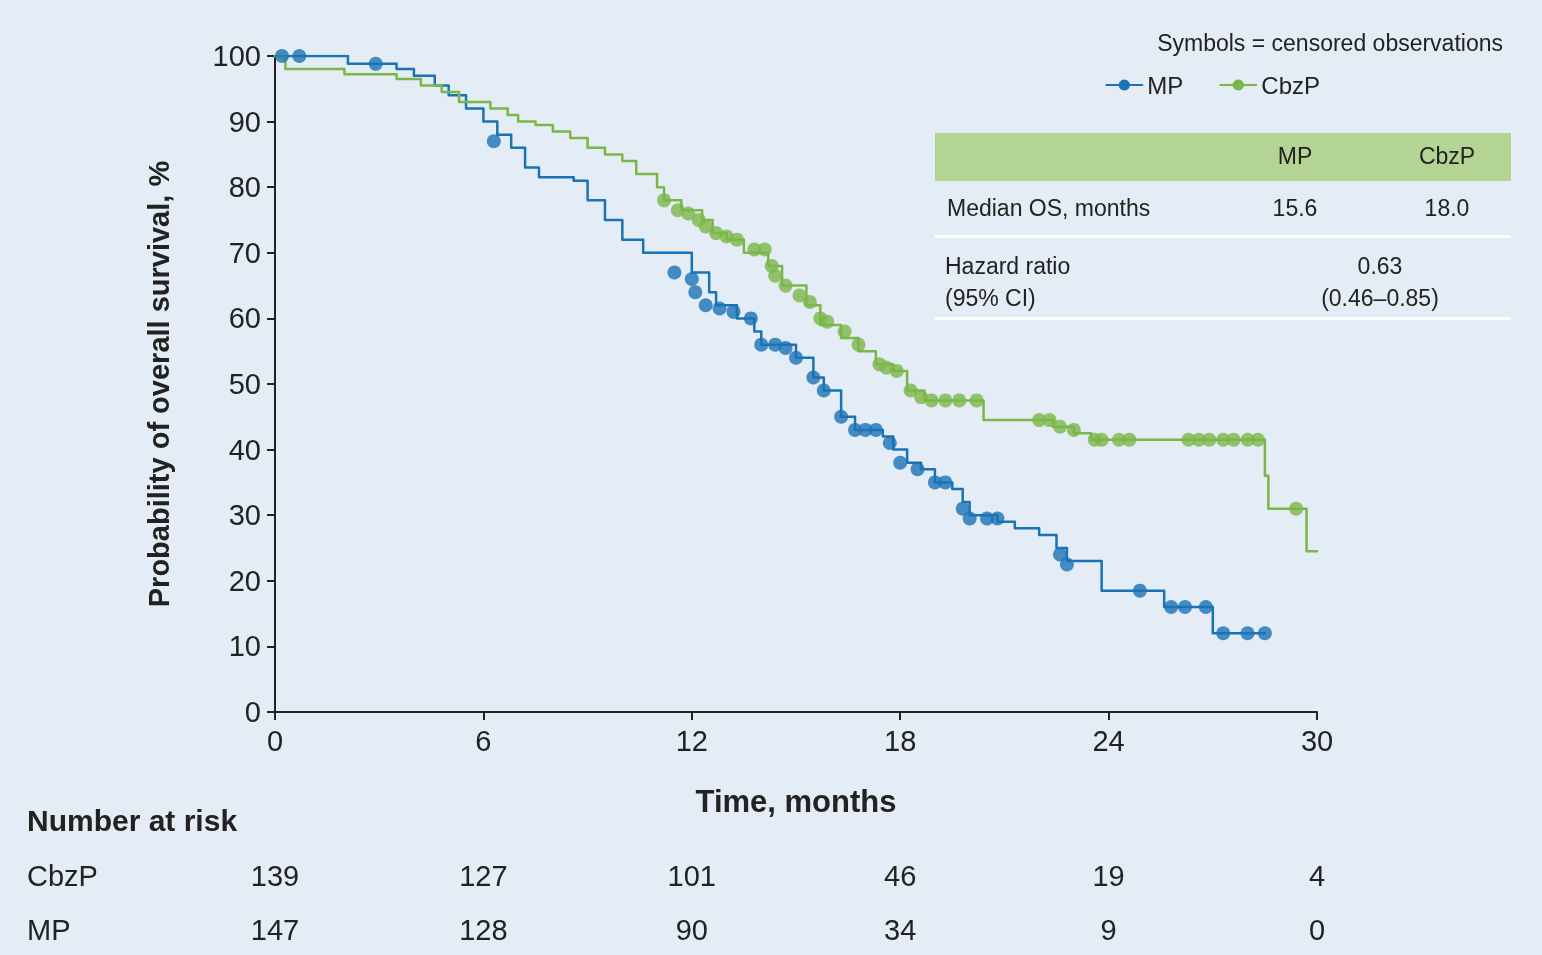 This screenshot has height=955, width=1542. Describe the element at coordinates (1108, 930) in the screenshot. I see `text: 9` at that location.